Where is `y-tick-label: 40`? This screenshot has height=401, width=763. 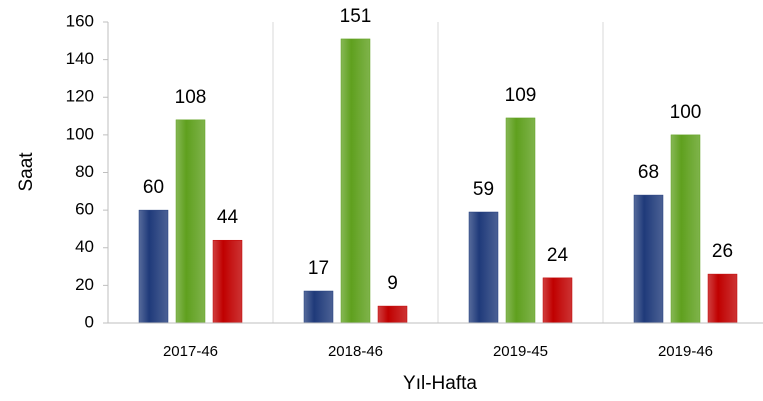
y-tick-label: 40 is located at coordinates (84, 246).